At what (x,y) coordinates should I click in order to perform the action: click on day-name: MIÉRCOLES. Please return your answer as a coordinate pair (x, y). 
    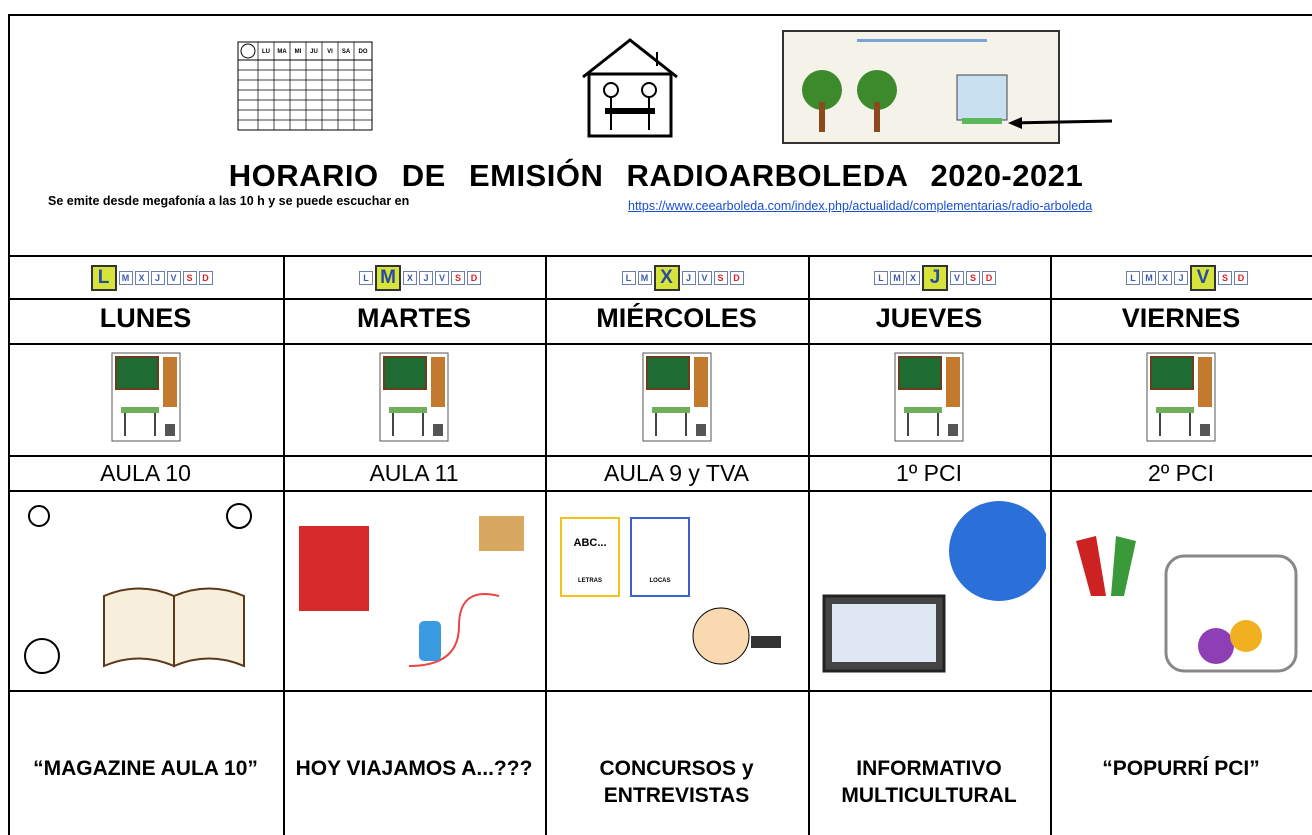
    Looking at the image, I should click on (676, 318).